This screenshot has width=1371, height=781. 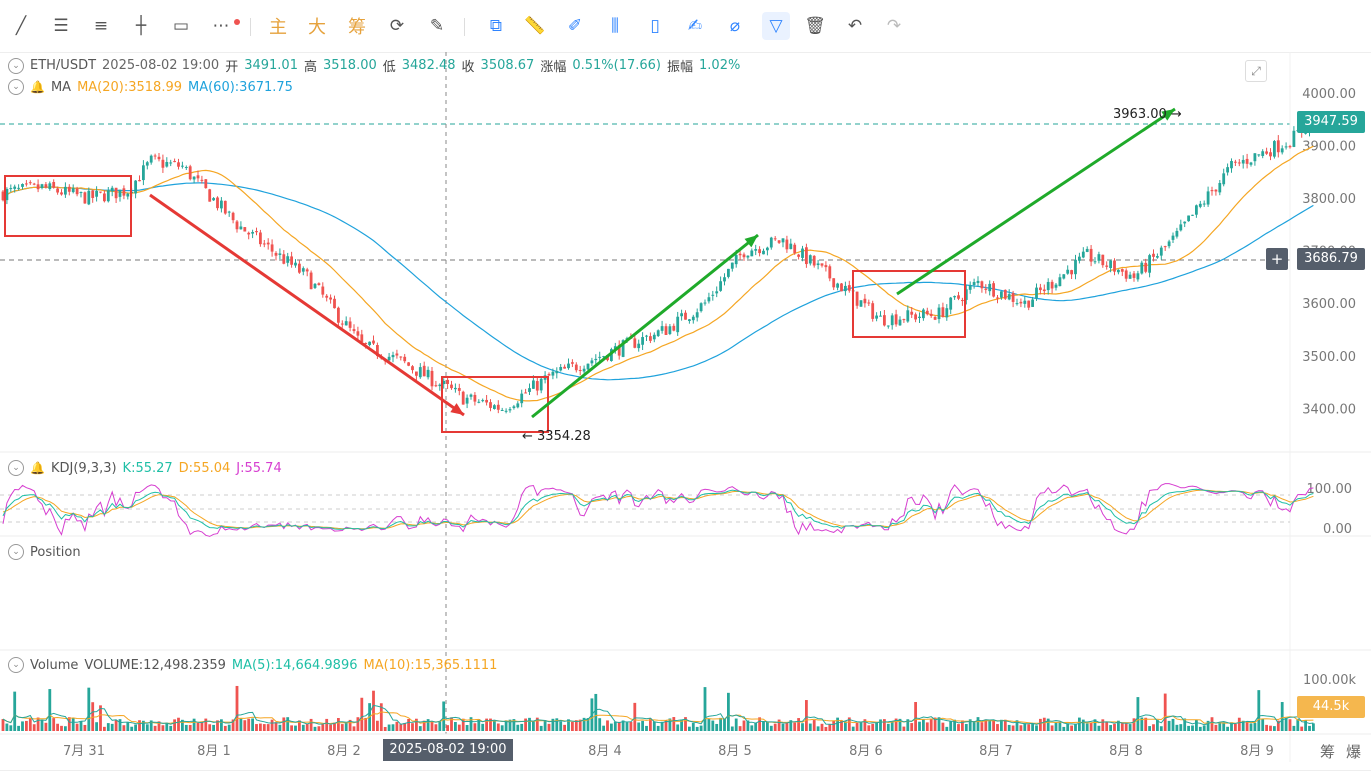 I want to click on uptrend-arrow-head, so click(x=751, y=241).